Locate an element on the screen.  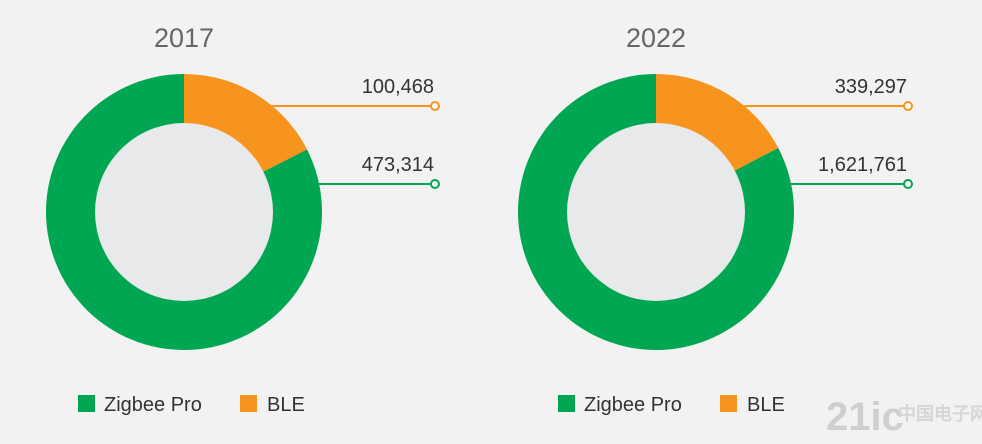
watermark-logo: 21ic is located at coordinates (865, 417).